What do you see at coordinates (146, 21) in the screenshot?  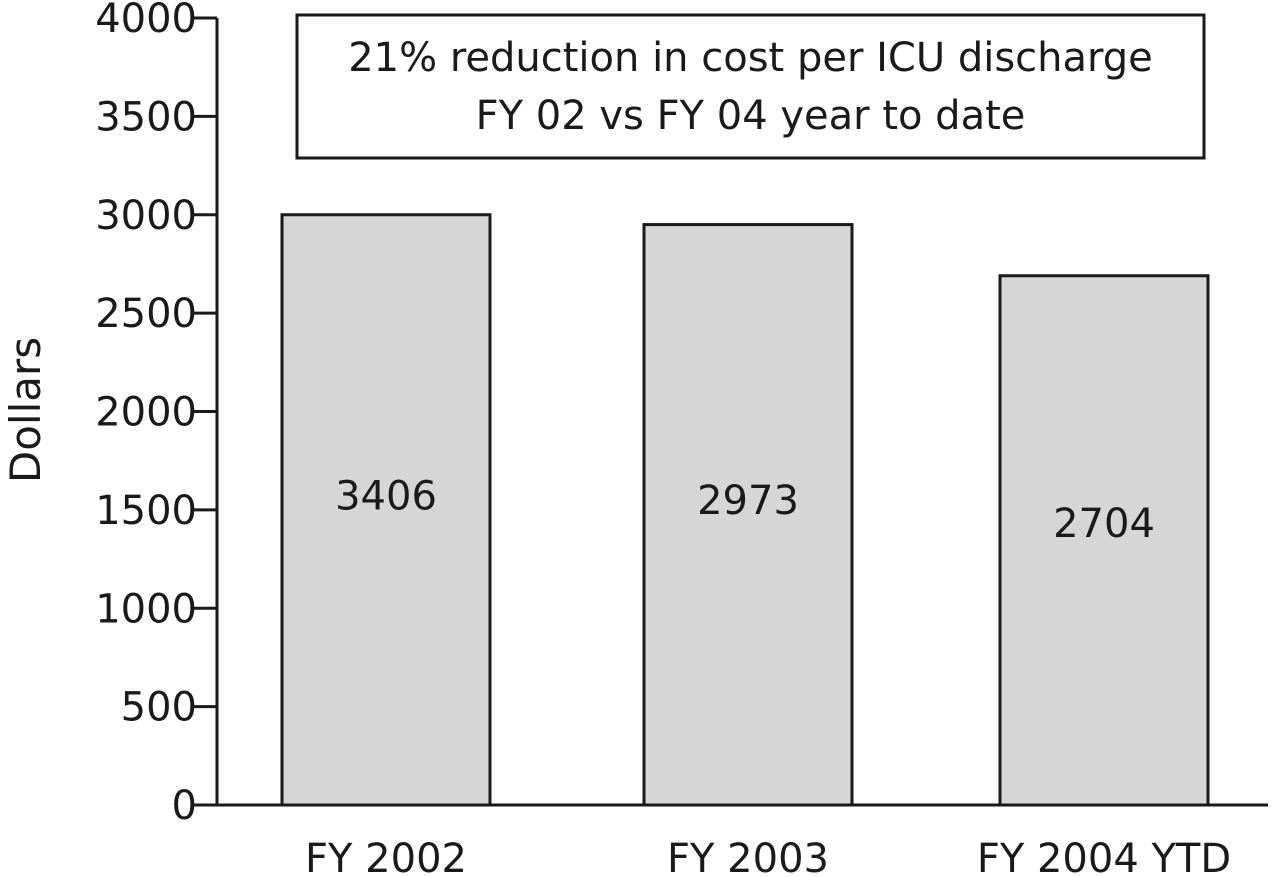 I see `y-tick-label: 4000` at bounding box center [146, 21].